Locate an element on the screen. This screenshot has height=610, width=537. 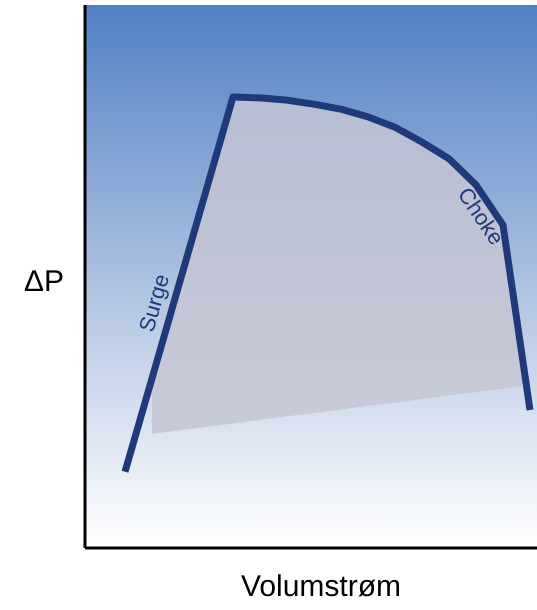
x-axis-title: Volumstrøm is located at coordinates (321, 586).